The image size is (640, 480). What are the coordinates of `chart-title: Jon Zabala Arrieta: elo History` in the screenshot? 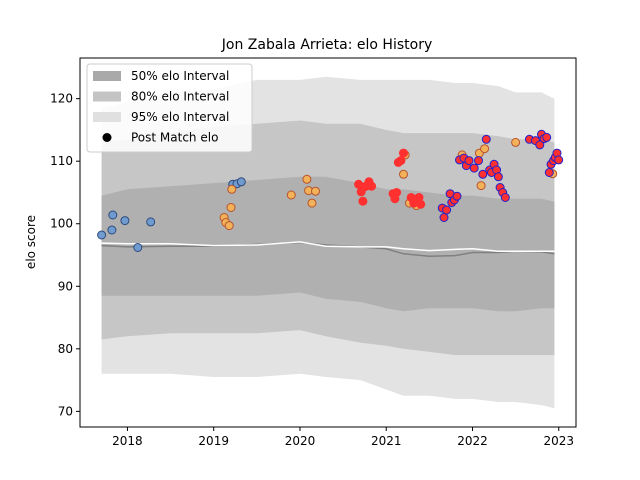 It's located at (326, 45).